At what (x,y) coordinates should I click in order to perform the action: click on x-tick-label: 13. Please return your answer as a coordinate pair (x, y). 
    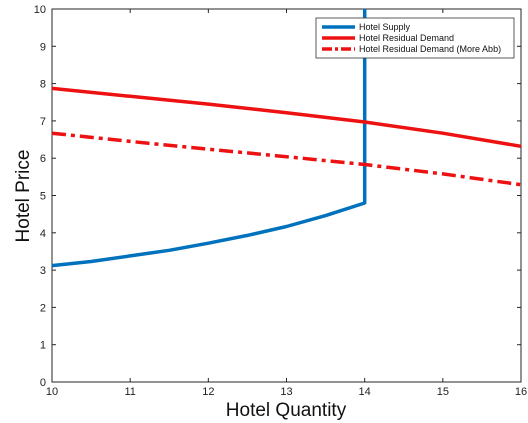
    Looking at the image, I should click on (286, 392).